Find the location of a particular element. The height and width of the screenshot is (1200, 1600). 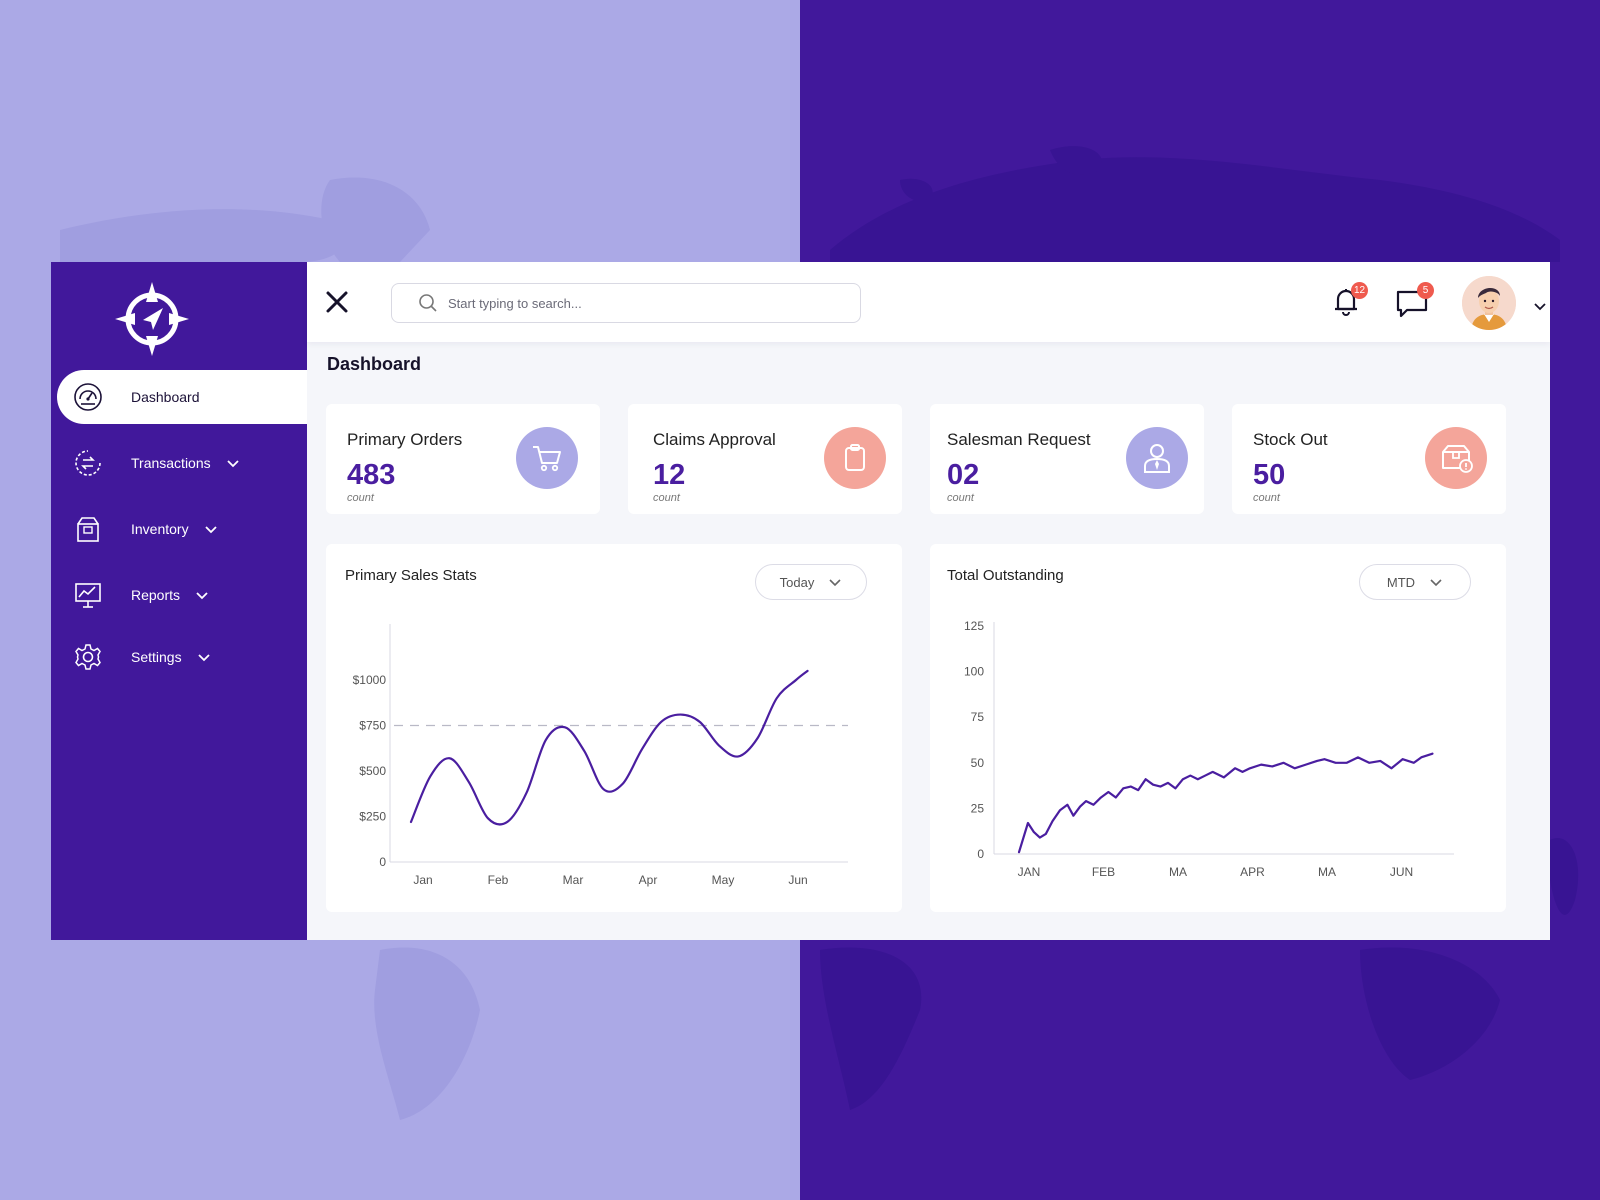

dropdown-value: Today is located at coordinates (797, 582).